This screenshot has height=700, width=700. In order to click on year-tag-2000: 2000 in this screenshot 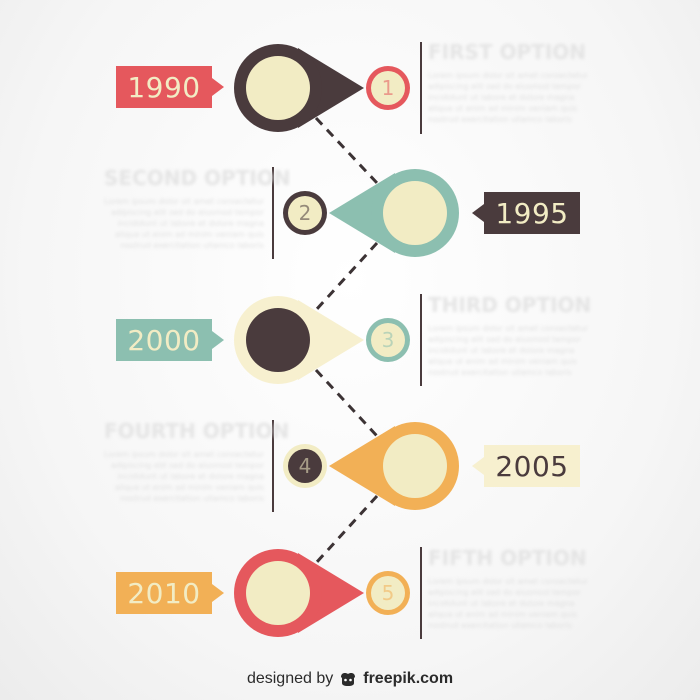, I will do `click(170, 340)`.